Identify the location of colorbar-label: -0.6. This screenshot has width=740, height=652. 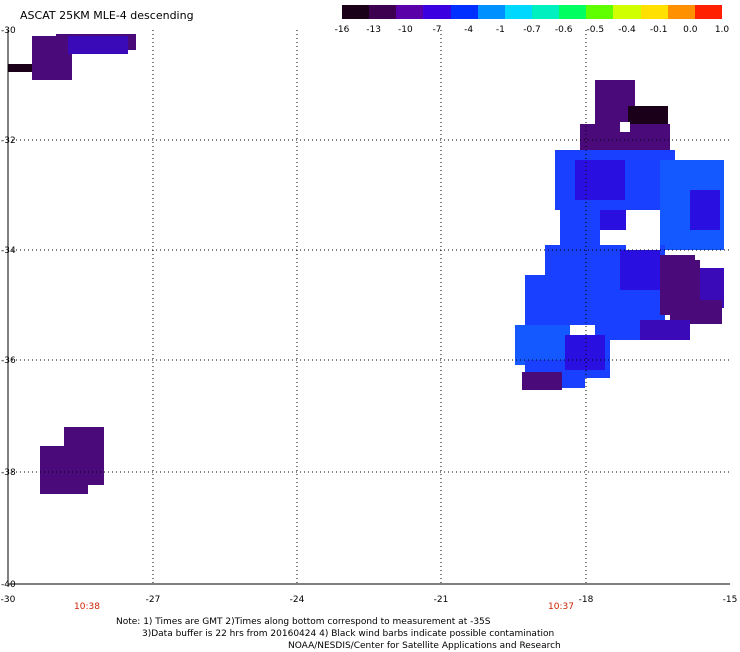
(563, 30).